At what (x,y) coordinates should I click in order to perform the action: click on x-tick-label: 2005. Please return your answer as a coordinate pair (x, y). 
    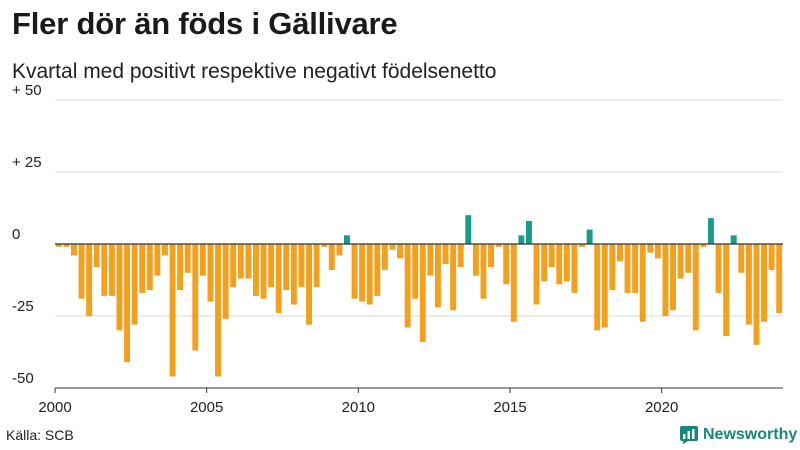
    Looking at the image, I should click on (206, 407).